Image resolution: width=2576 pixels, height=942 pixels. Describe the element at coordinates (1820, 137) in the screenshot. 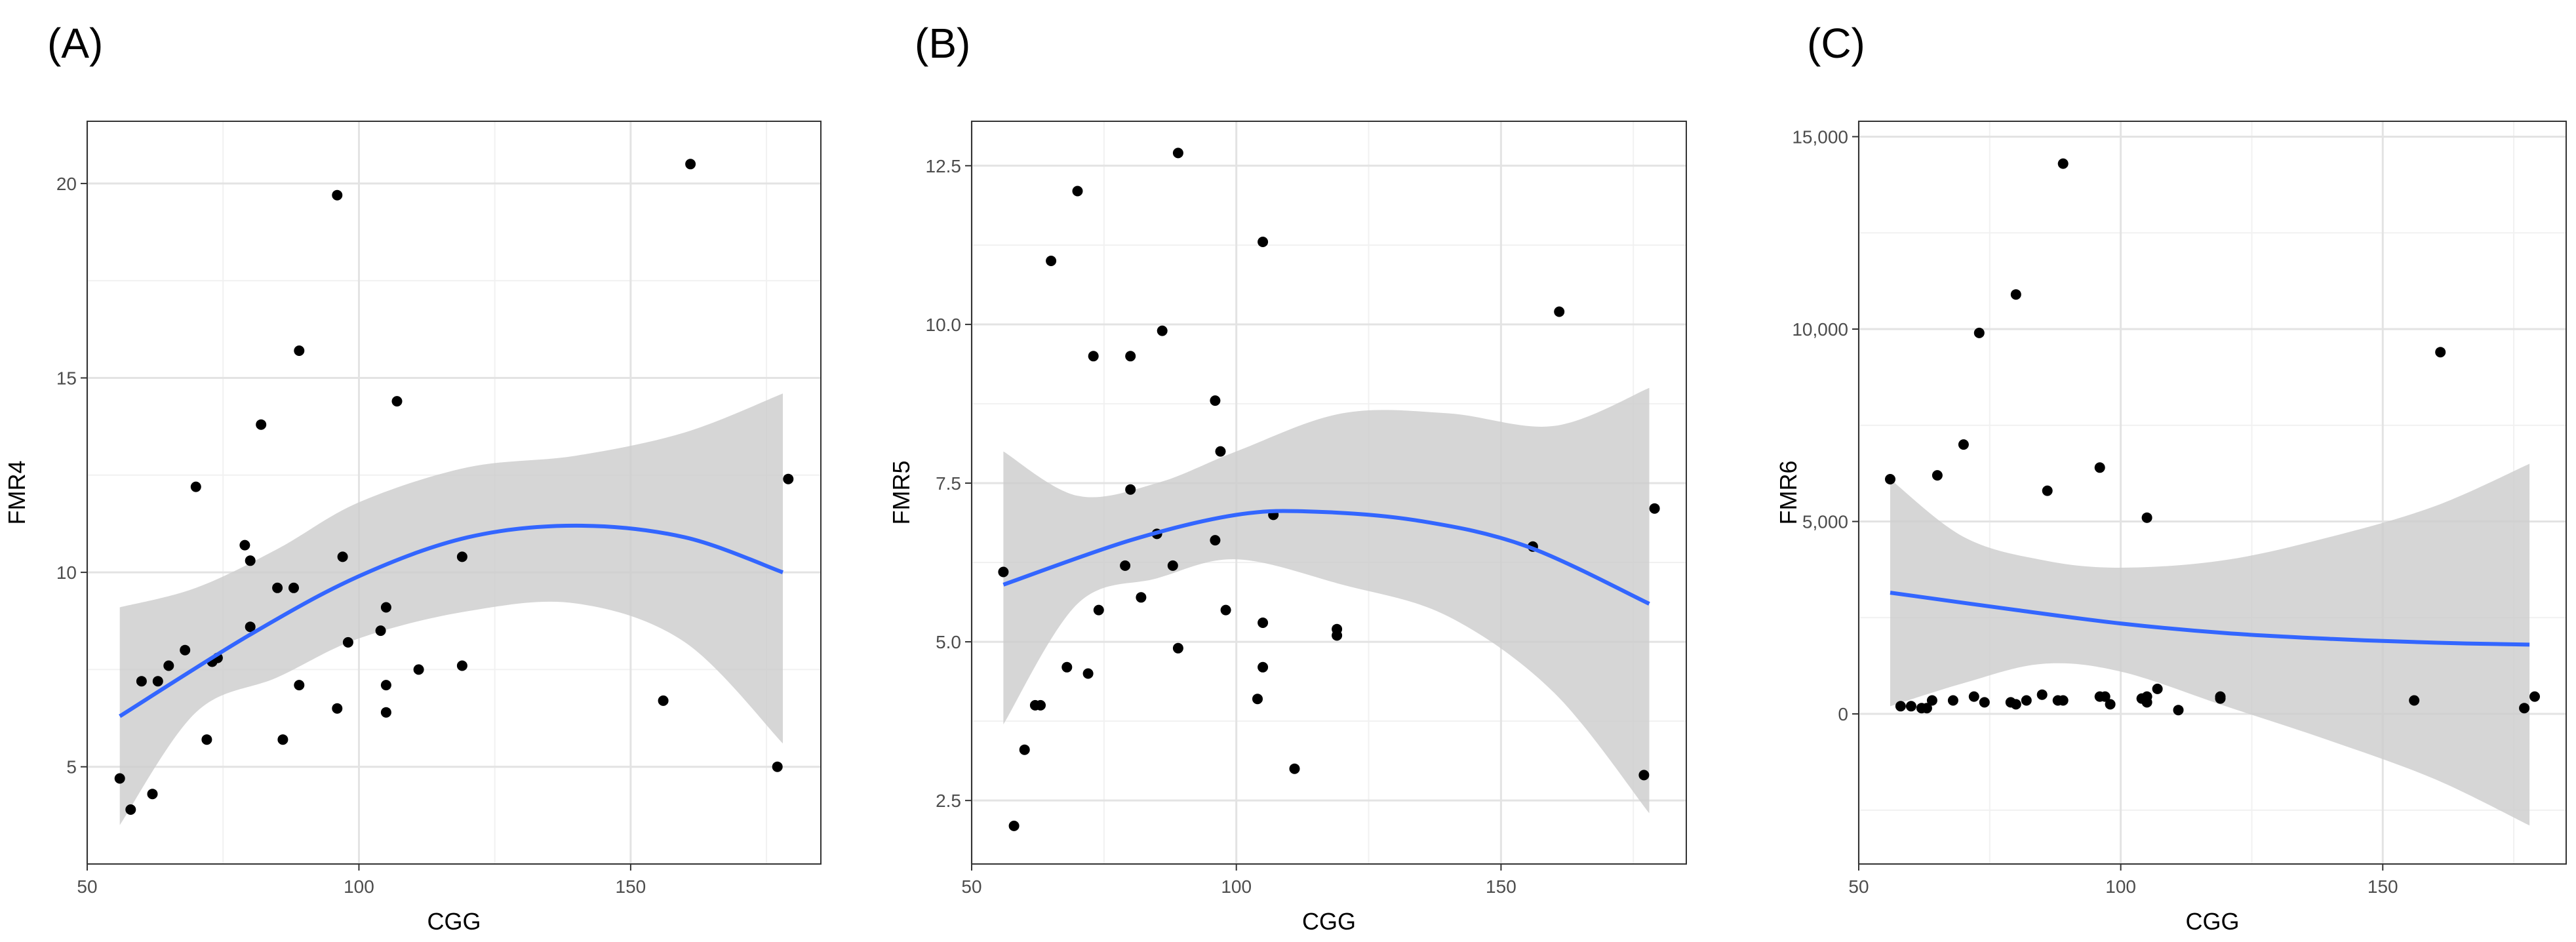

I see `y-tick-label: 15,000` at that location.